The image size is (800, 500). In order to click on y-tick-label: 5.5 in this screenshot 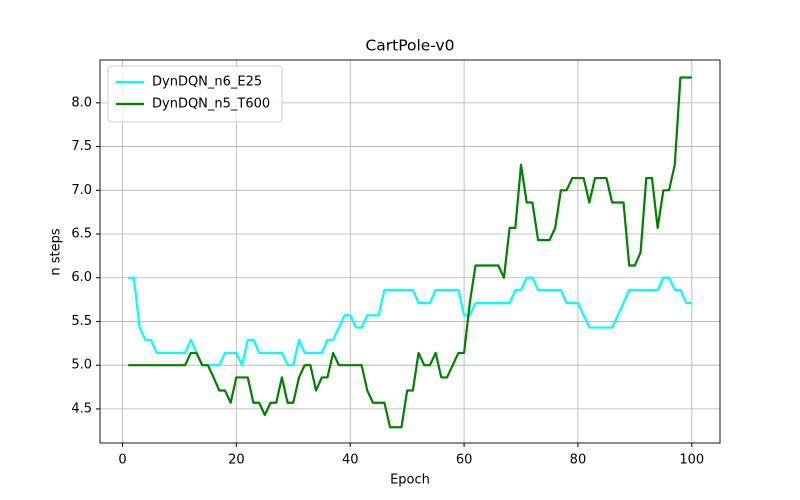, I will do `click(81, 321)`.